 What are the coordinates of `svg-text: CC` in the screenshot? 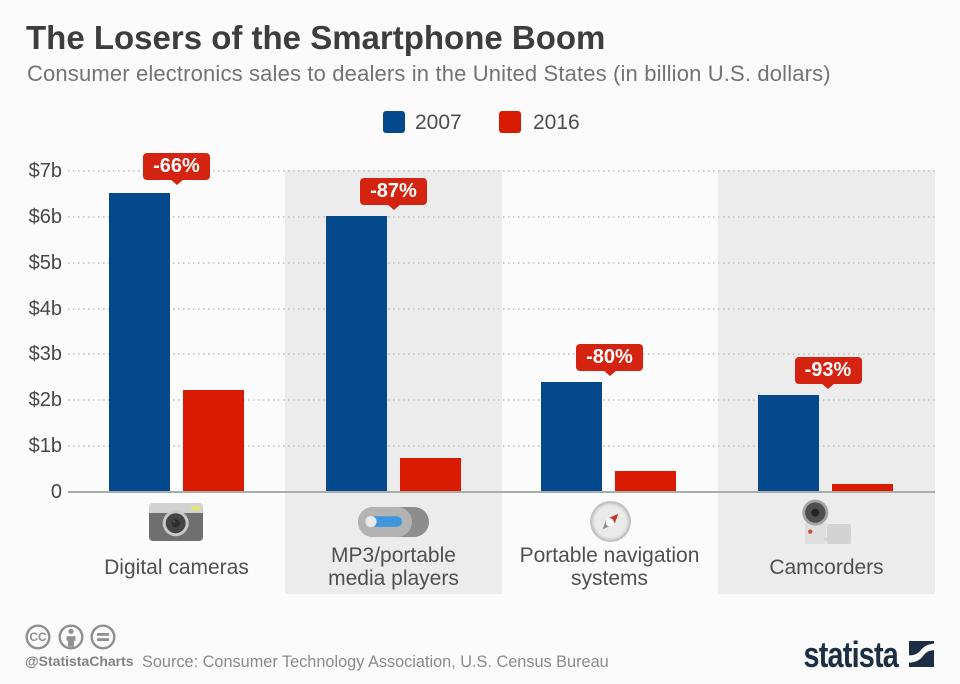 It's located at (38, 637).